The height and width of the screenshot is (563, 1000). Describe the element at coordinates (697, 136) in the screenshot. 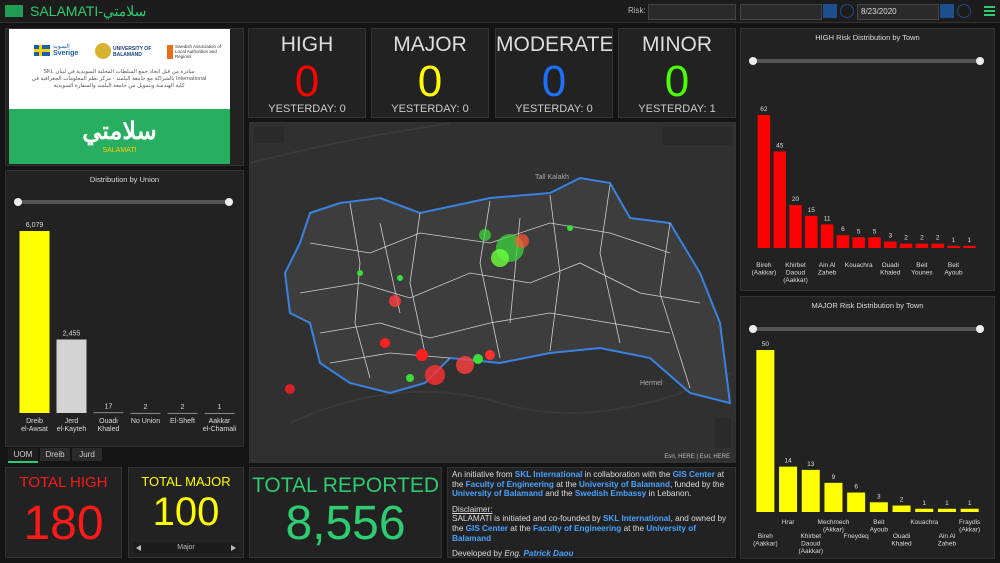

I see `map-toolbar` at that location.